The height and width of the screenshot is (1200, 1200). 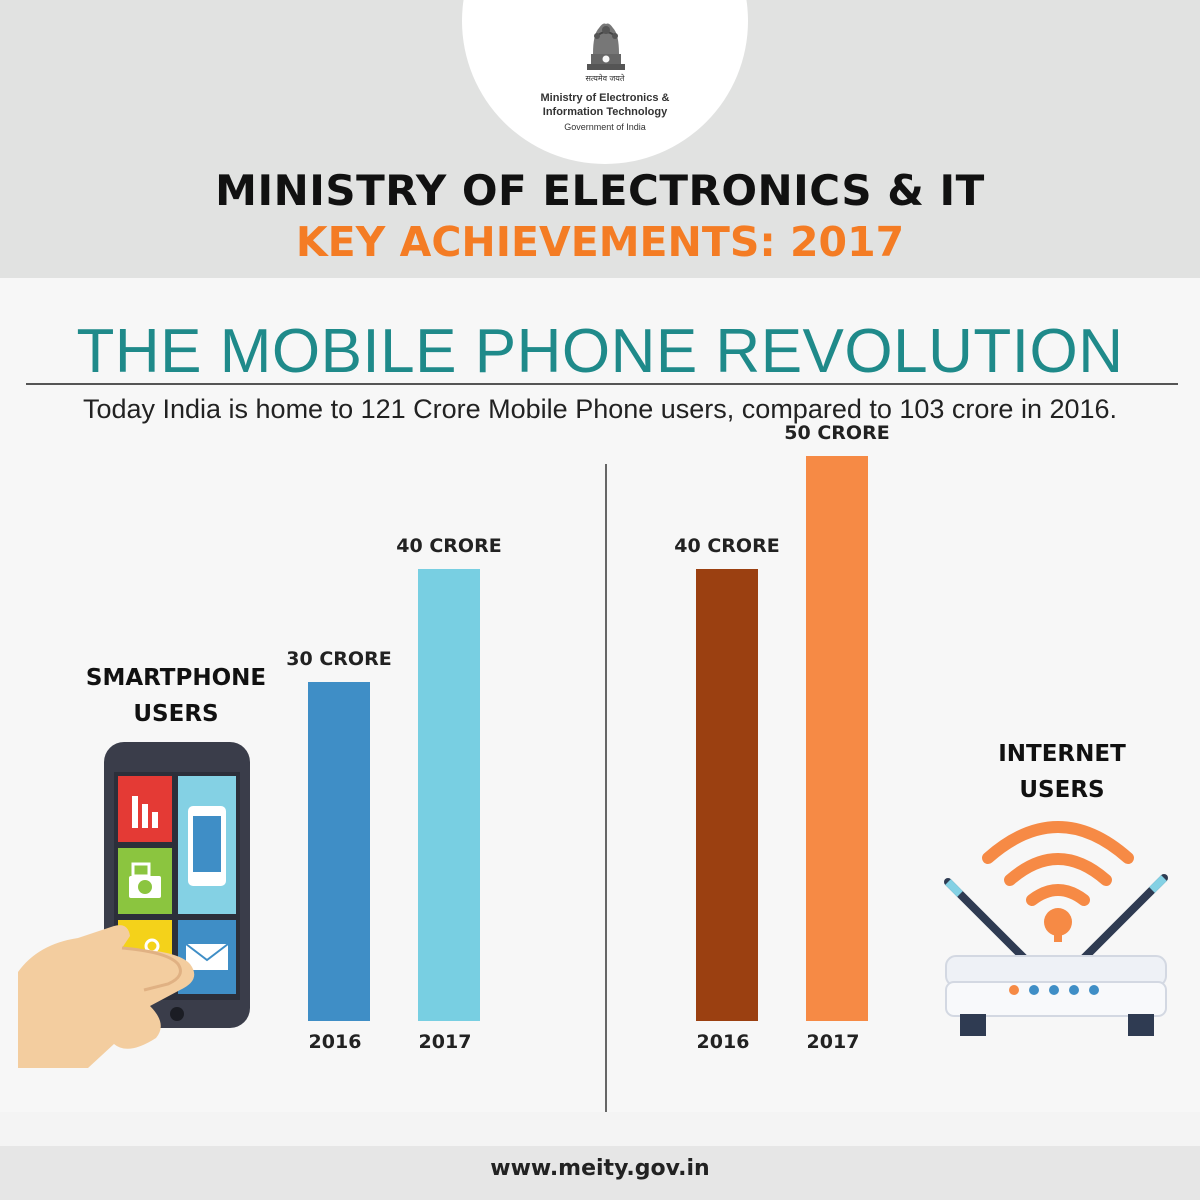 What do you see at coordinates (449, 795) in the screenshot?
I see `smartphone-bar-2017` at bounding box center [449, 795].